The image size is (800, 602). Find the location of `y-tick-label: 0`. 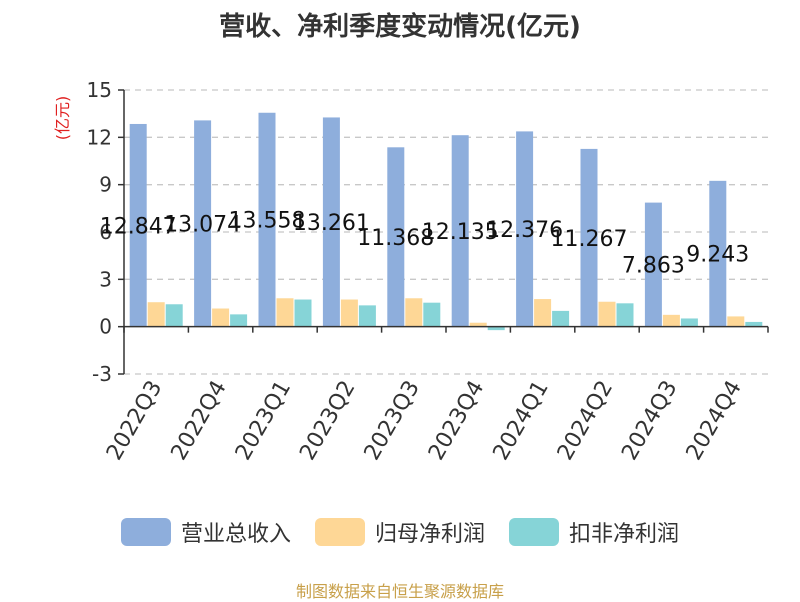

y-tick-label: 0 is located at coordinates (105, 327).